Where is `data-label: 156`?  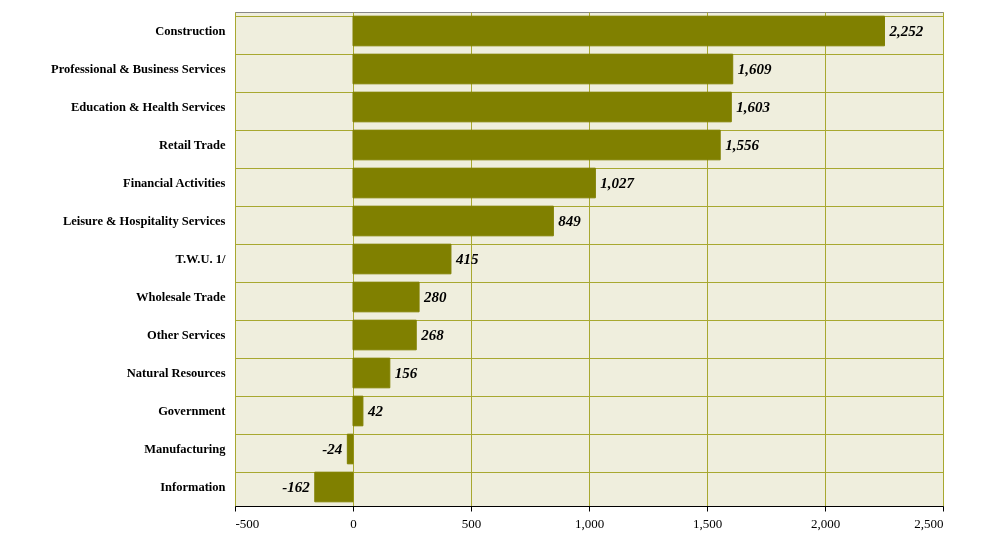 data-label: 156 is located at coordinates (406, 373).